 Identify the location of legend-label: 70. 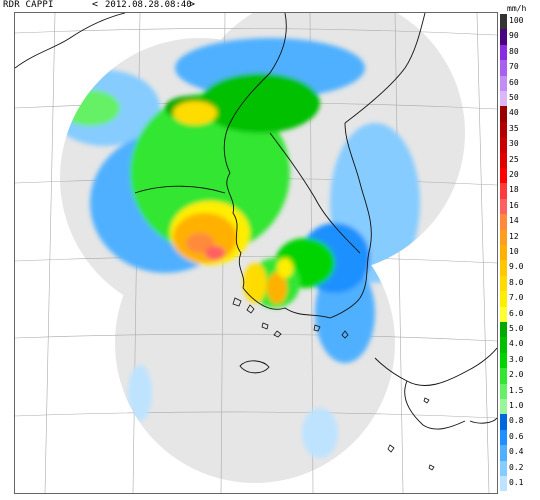
(514, 67).